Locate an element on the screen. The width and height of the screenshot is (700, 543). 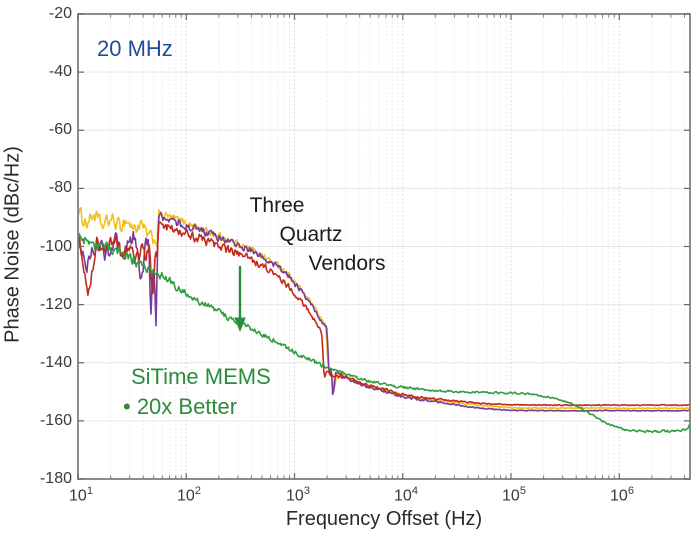
y-tick-label: -140 is located at coordinates (55, 362).